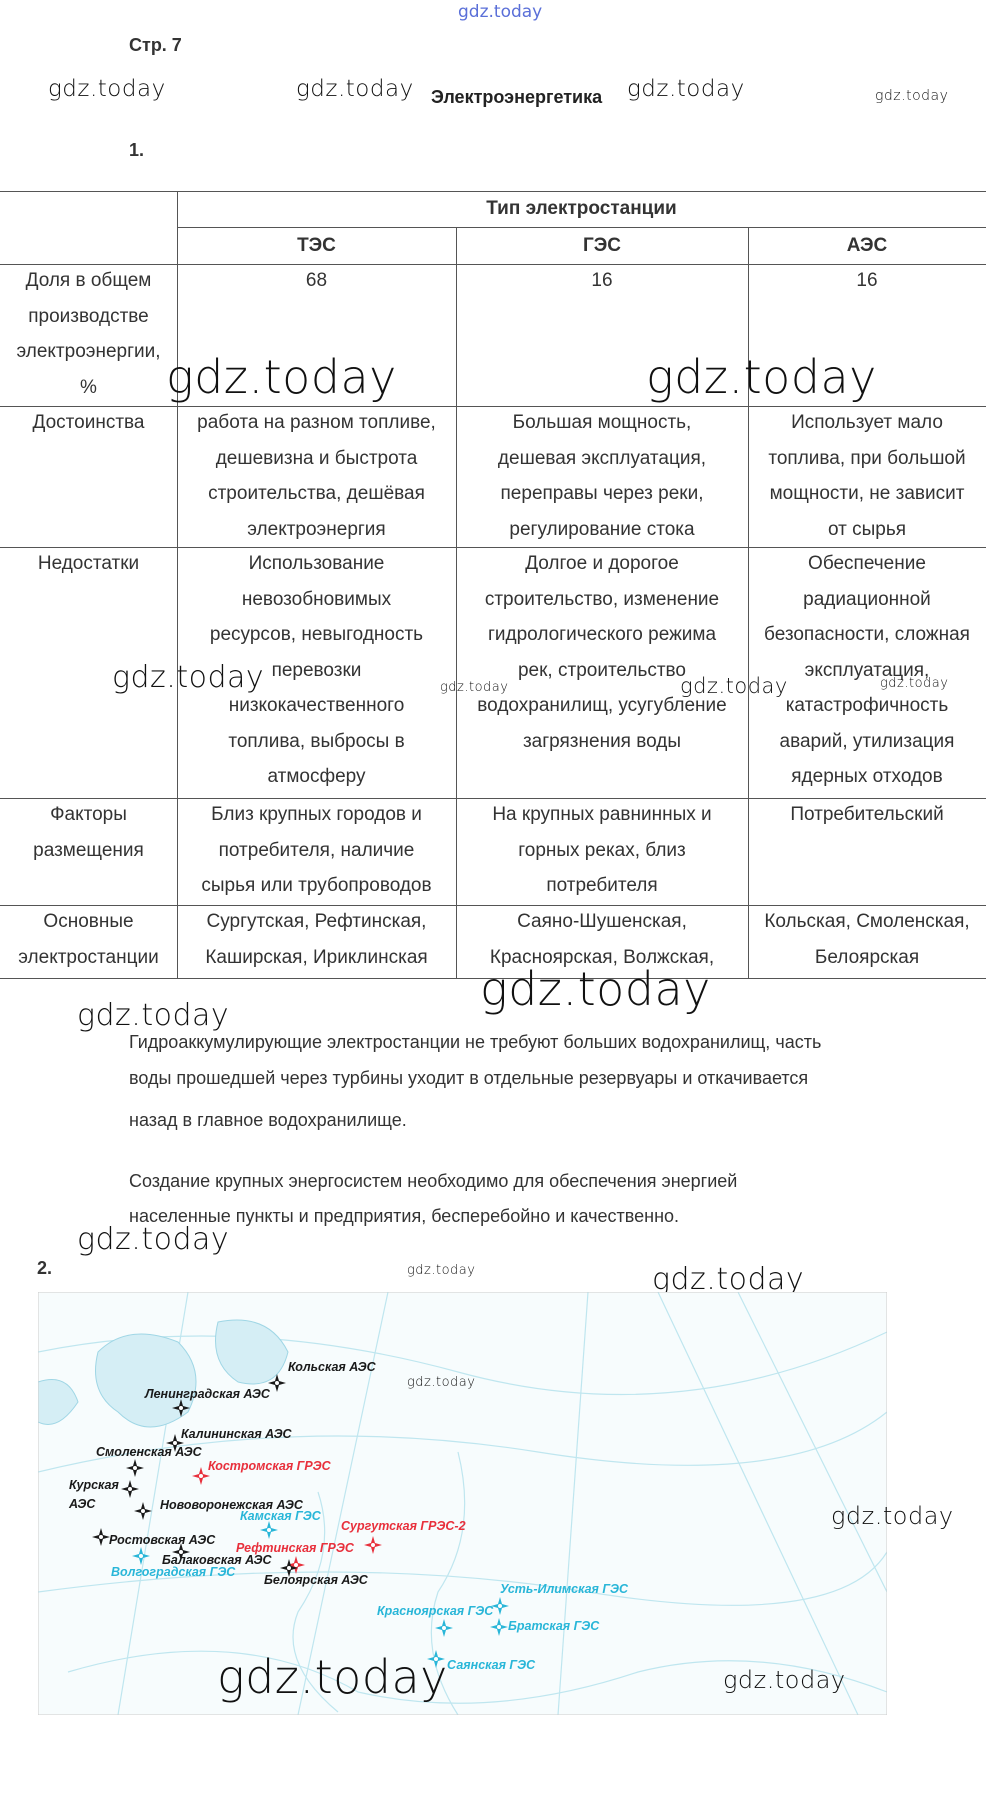 This screenshot has height=1794, width=1000. I want to click on station-label: Калининская АЭС, so click(236, 1434).